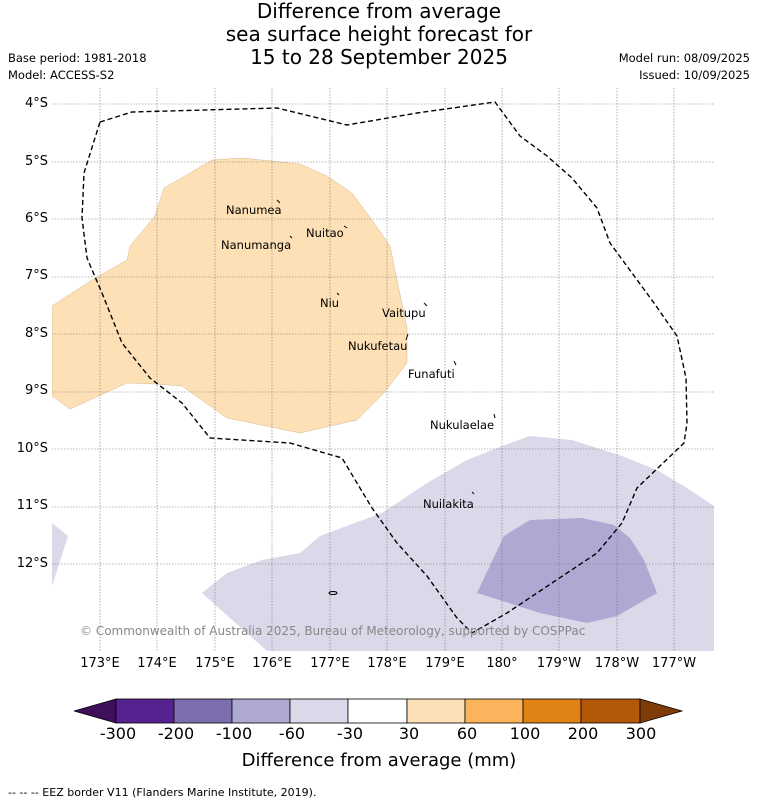 Image resolution: width=758 pixels, height=804 pixels. What do you see at coordinates (254, 210) in the screenshot?
I see `place-label: Nanumea` at bounding box center [254, 210].